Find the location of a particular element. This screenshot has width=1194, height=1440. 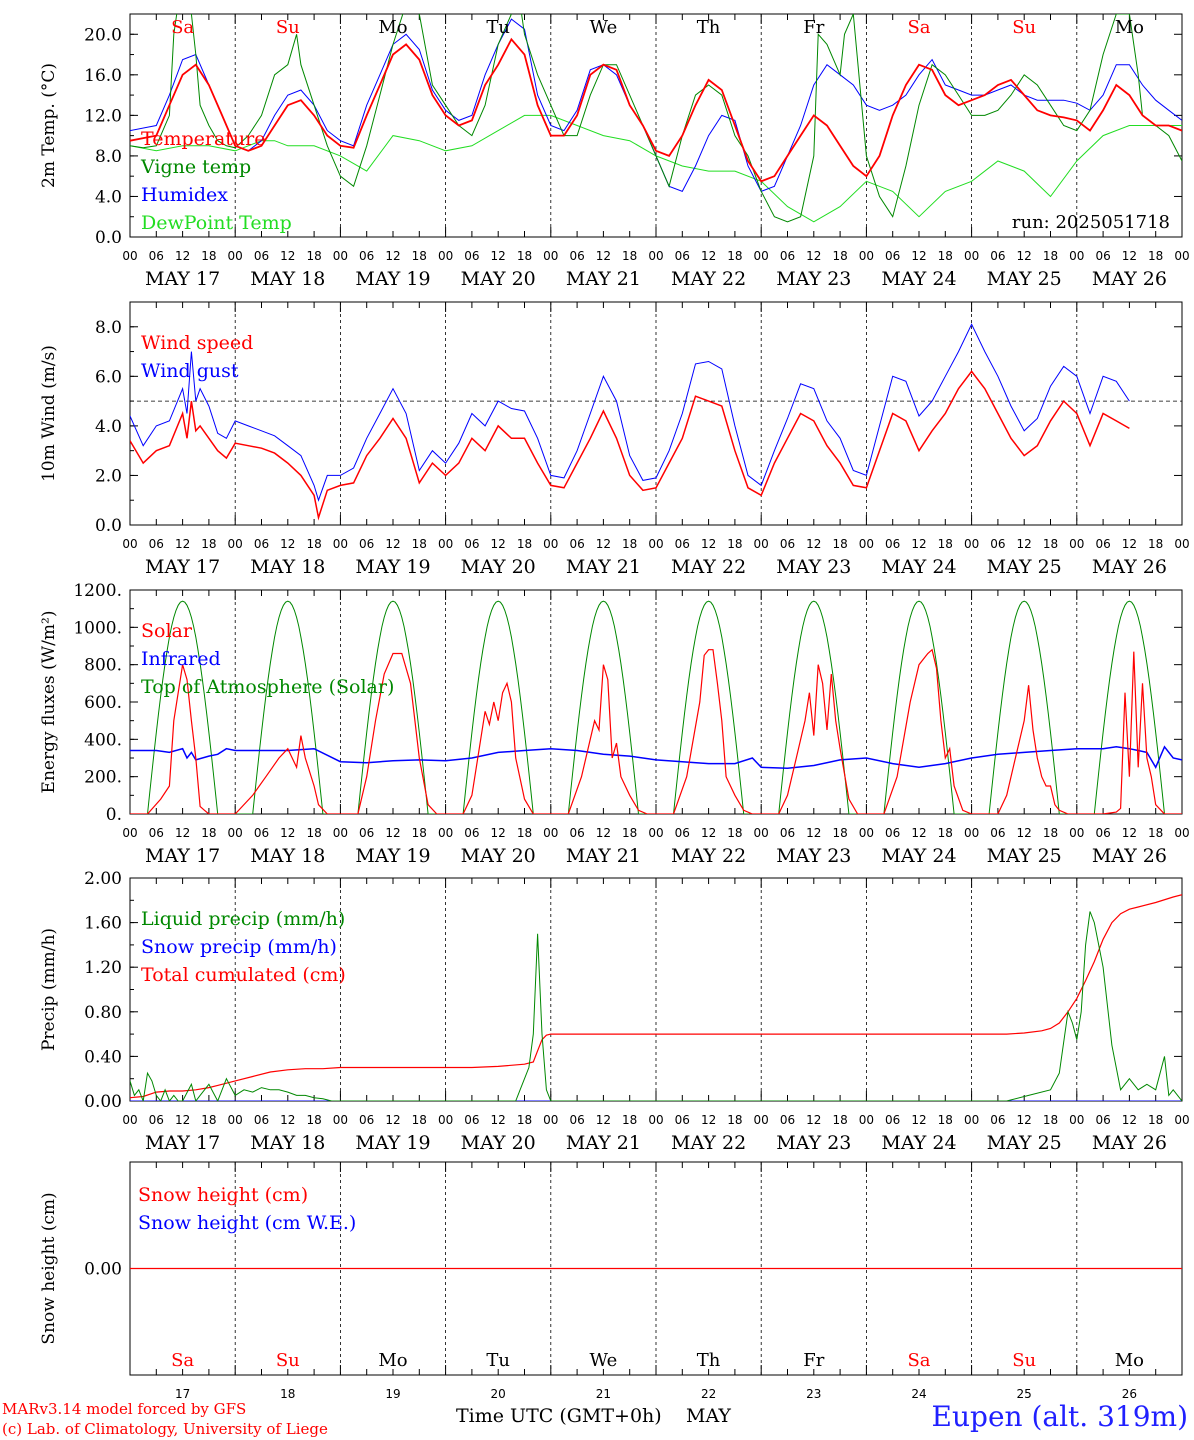

y-tick-label: 0.0 is located at coordinates (108, 526).